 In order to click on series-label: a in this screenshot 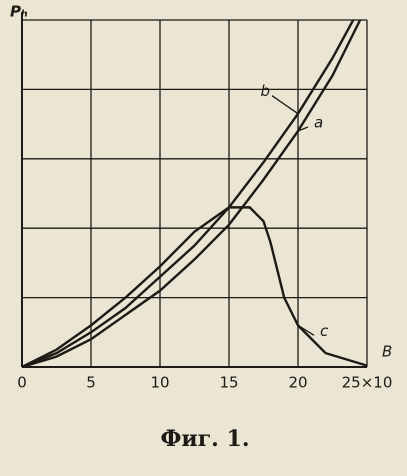, I will do `click(318, 123)`.